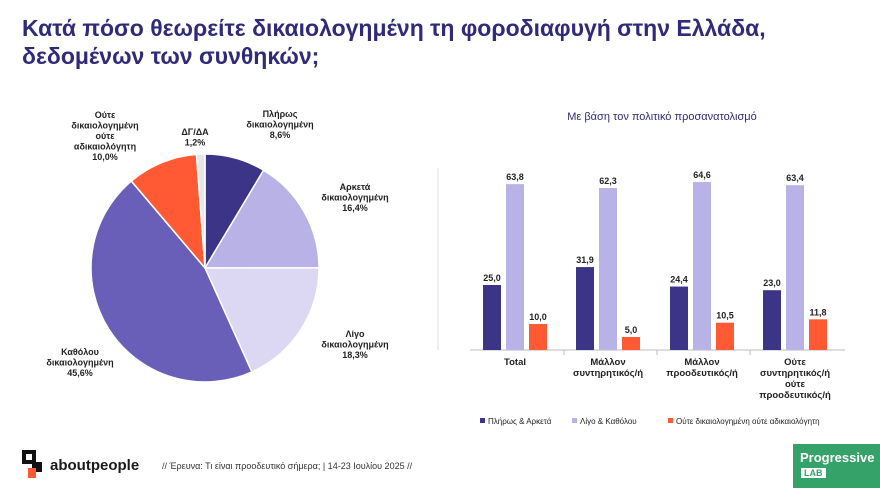 The width and height of the screenshot is (880, 495). I want to click on legend-label: Ούτε δικαιολογημένη ούτε αδικαιολόγητη, so click(748, 421).